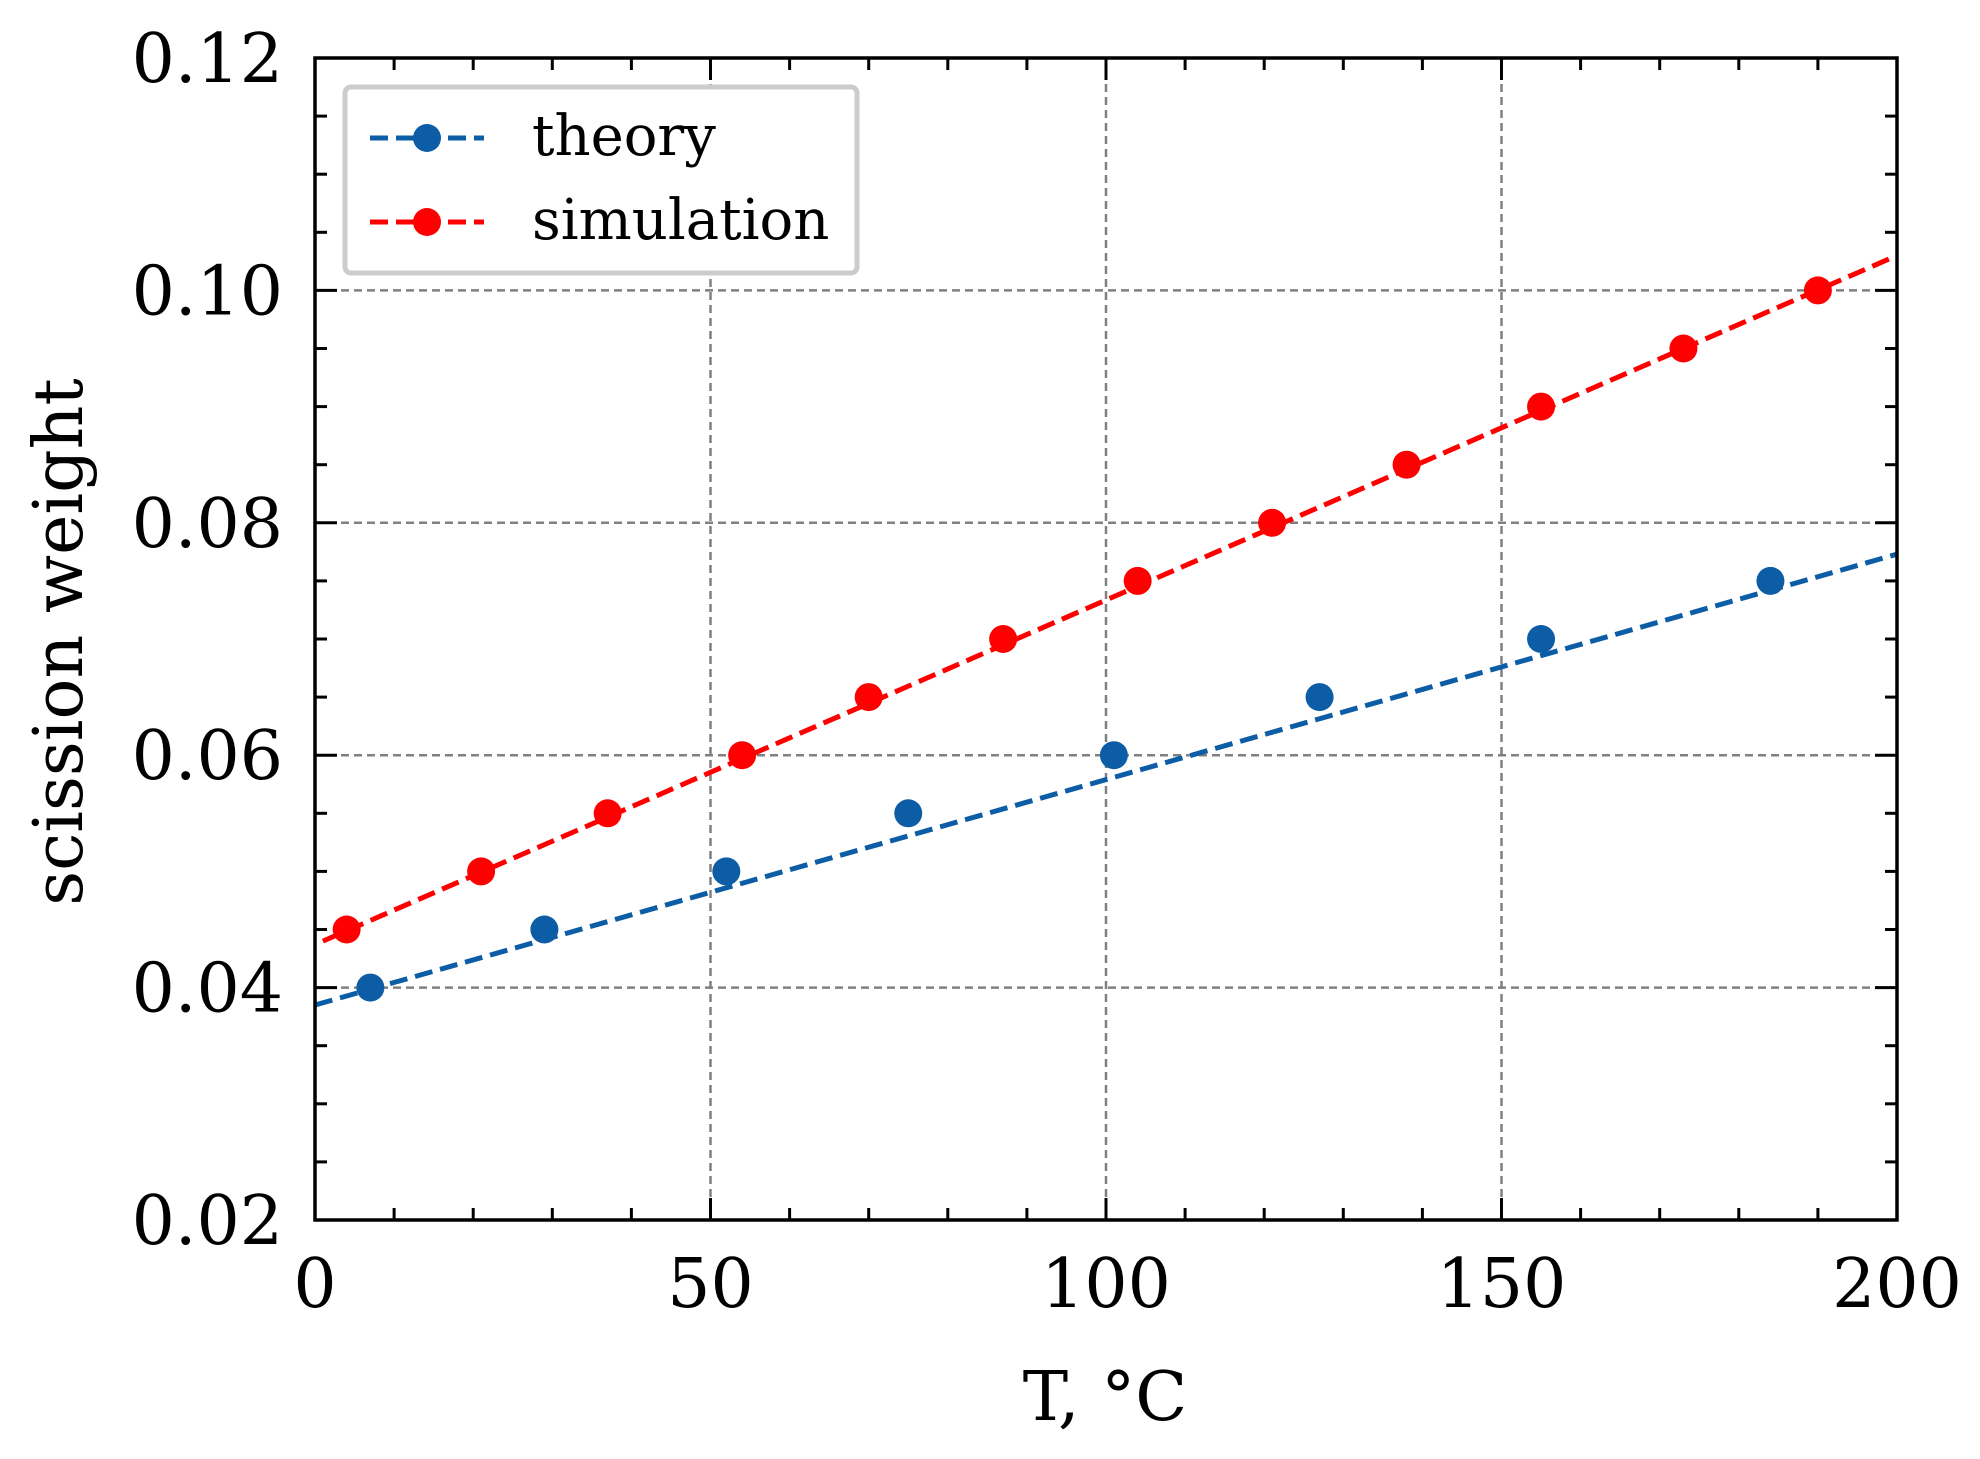 This screenshot has width=1980, height=1459. I want to click on legend-frame, so click(601, 180).